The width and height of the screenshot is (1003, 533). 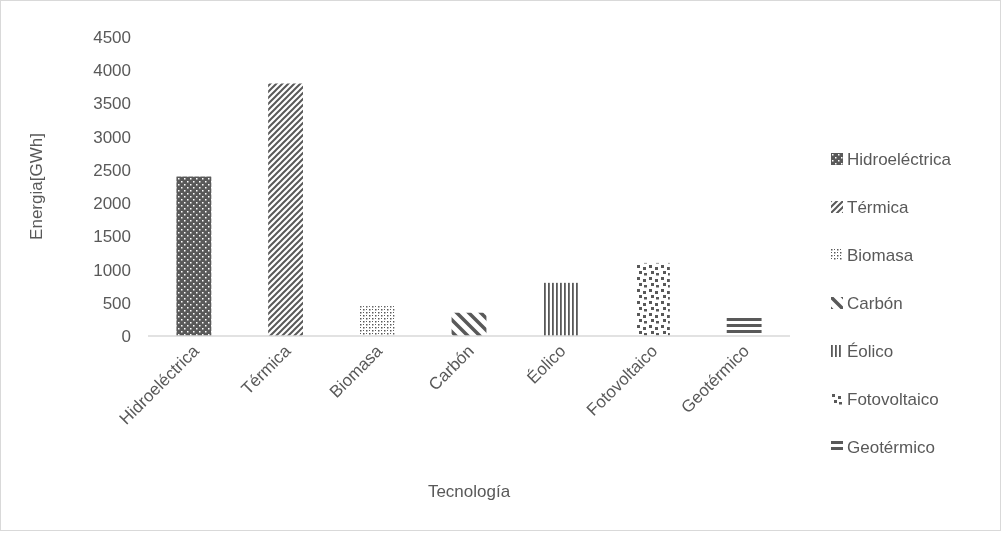 I want to click on y-tick-label: 500, so click(x=116, y=303).